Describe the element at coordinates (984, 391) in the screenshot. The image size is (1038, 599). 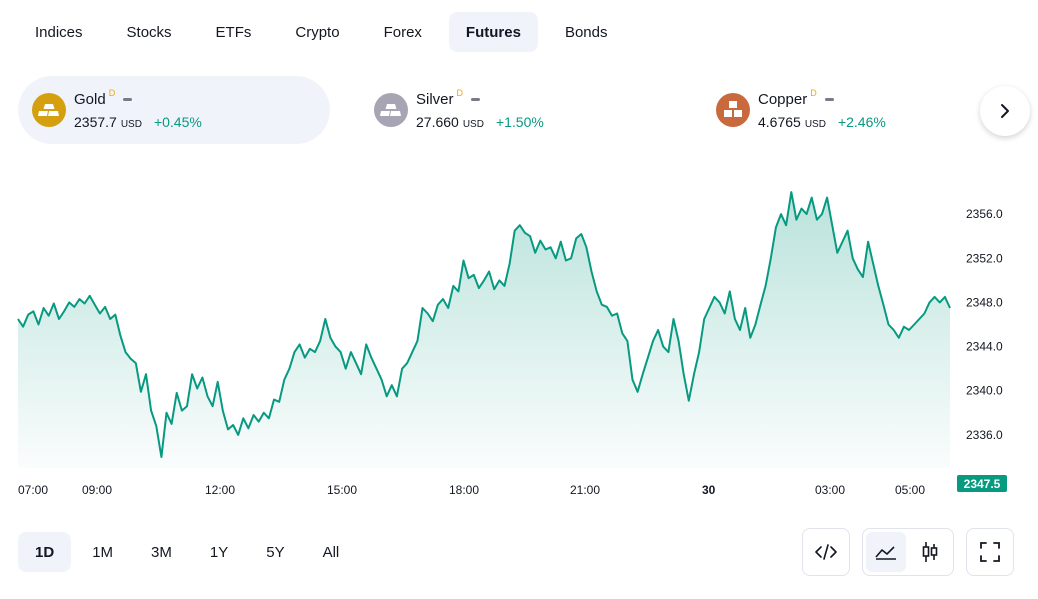
I see `y-tick-label: 2340.0` at that location.